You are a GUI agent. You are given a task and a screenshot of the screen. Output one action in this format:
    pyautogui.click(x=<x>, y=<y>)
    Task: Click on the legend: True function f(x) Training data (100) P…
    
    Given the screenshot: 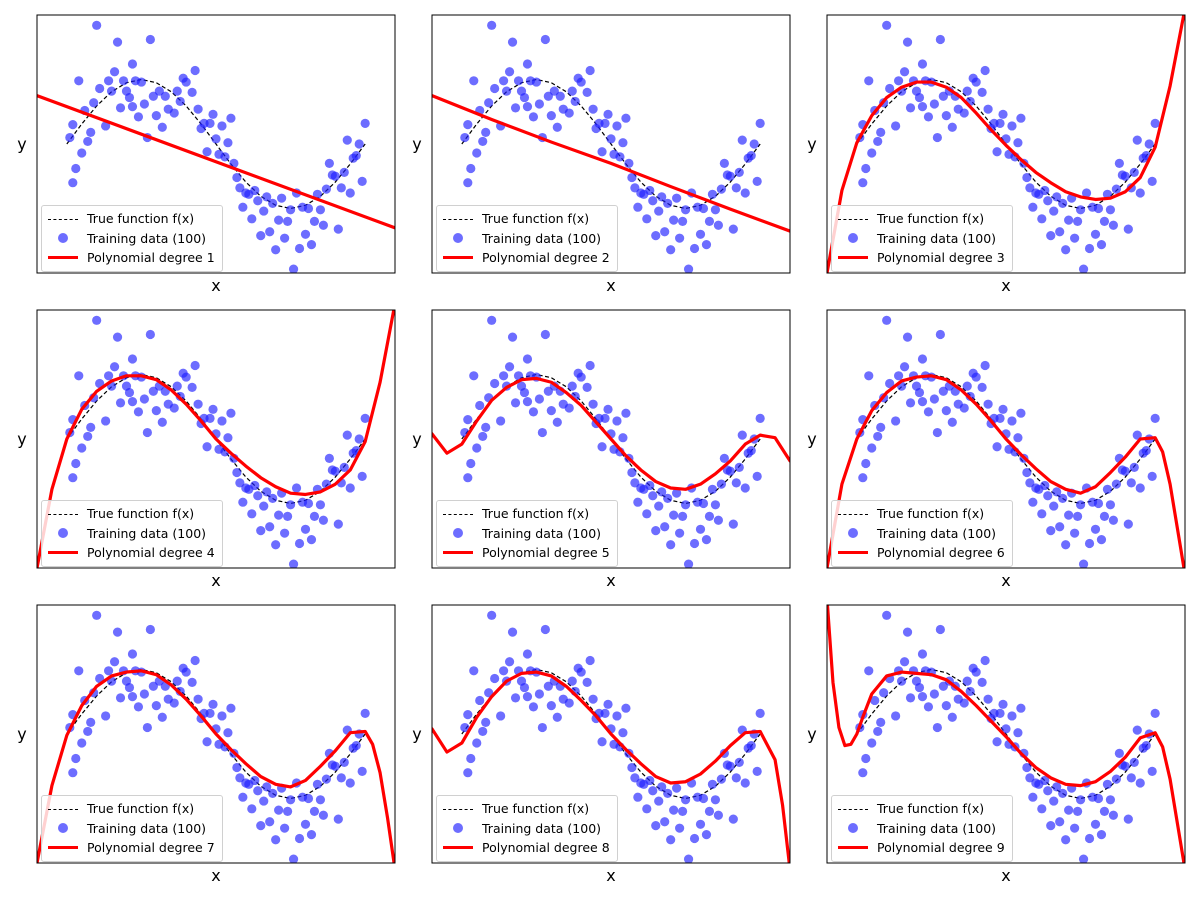 What is the action you would take?
    pyautogui.click(x=922, y=828)
    